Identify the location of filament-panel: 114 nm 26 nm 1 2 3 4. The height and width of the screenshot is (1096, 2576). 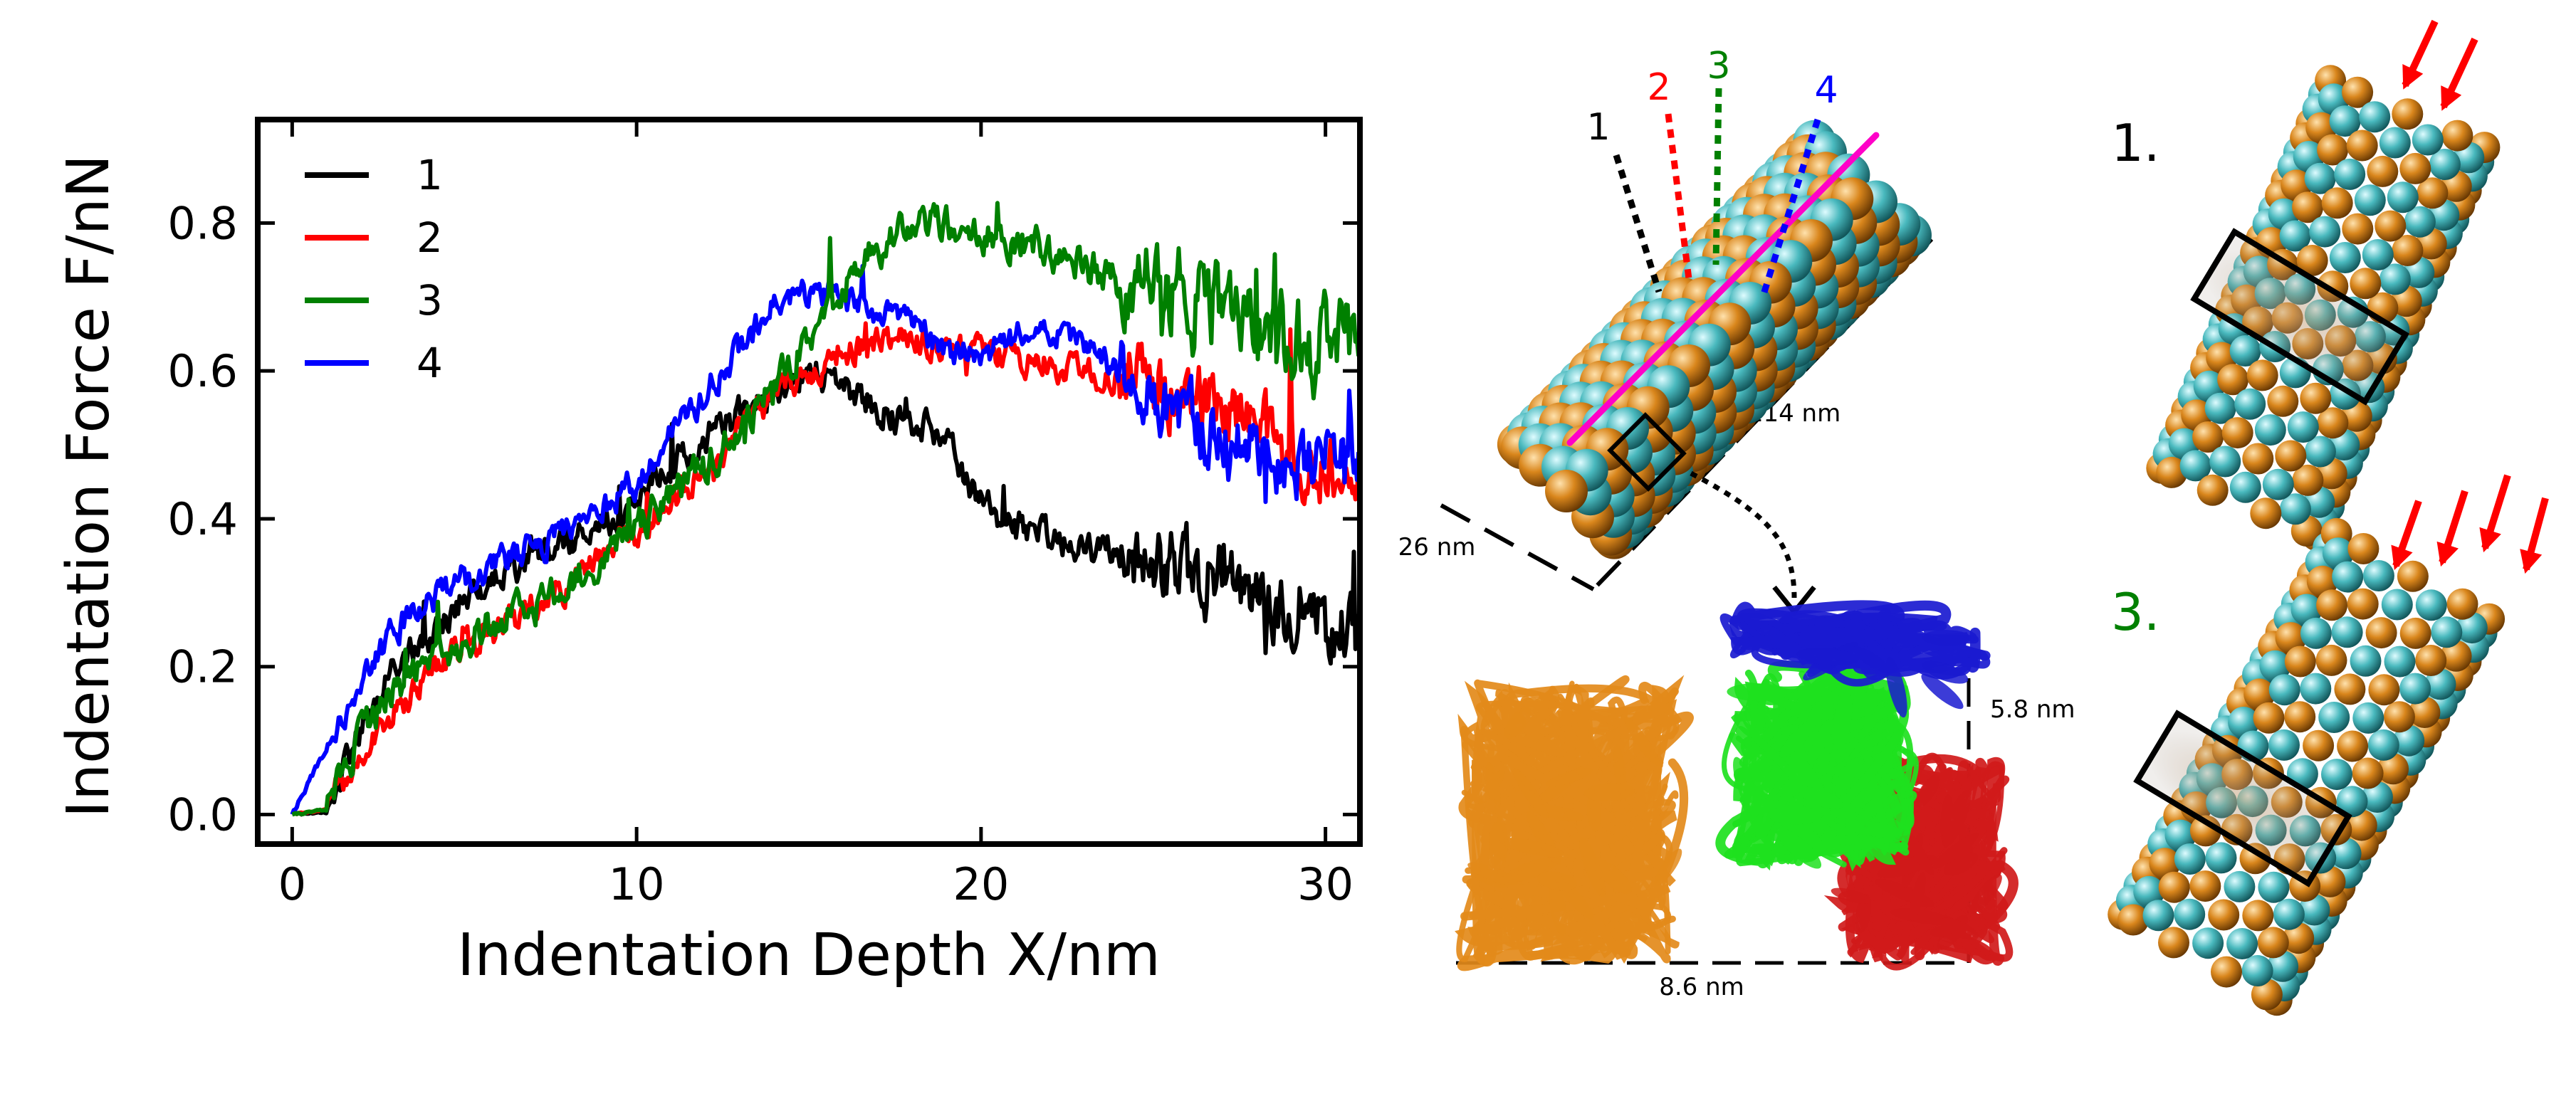
(1666, 330).